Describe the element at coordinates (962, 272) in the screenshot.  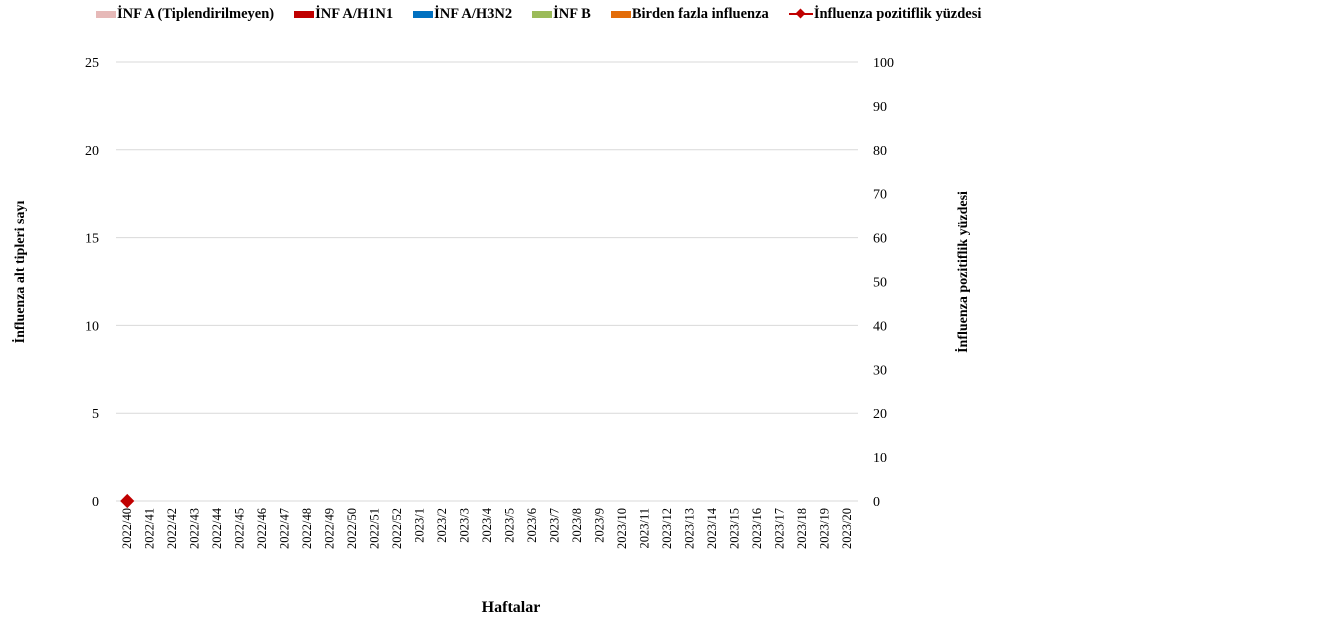
I see `y2-axis-label: İnfluenza pozitiflik yüzdesi` at that location.